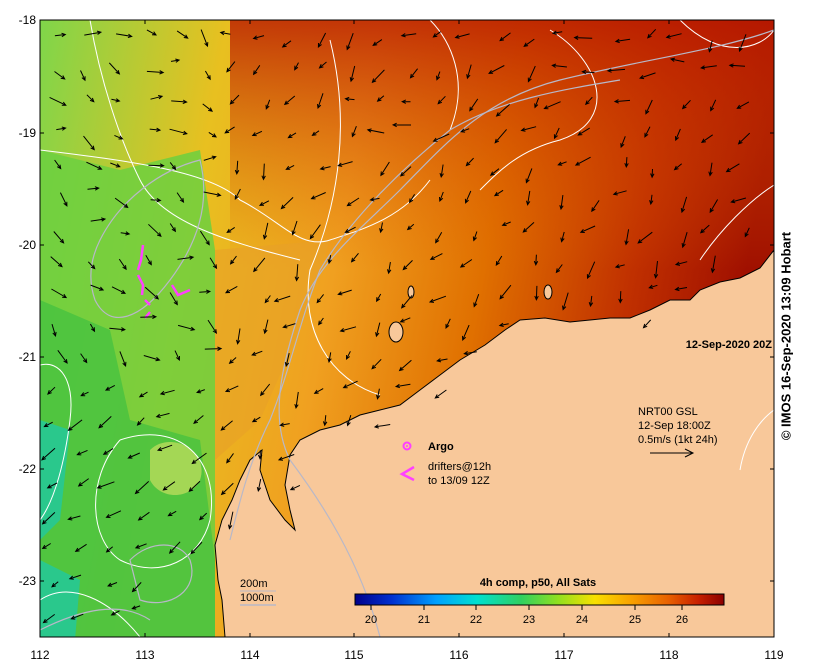 This screenshot has height=672, width=818. What do you see at coordinates (582, 620) in the screenshot?
I see `colorbar-tick: 24` at bounding box center [582, 620].